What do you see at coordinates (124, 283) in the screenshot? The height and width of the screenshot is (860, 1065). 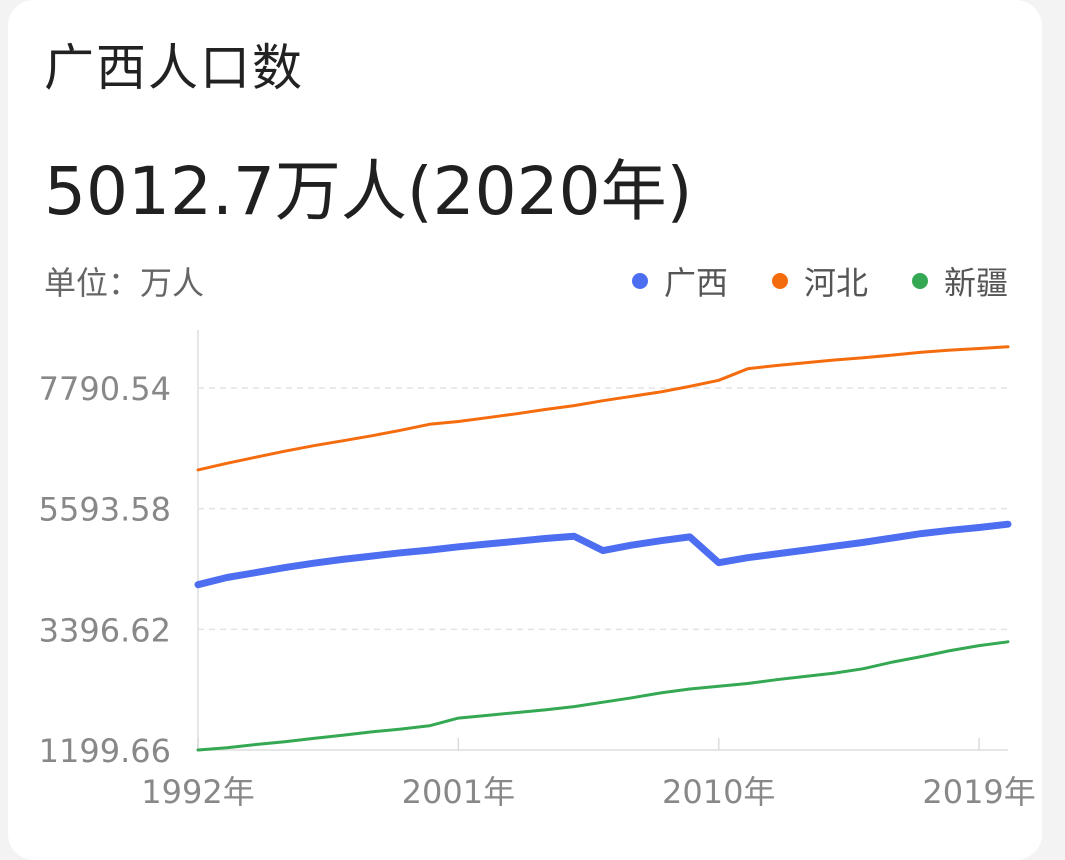 I see `unit-label: 单位：万人` at bounding box center [124, 283].